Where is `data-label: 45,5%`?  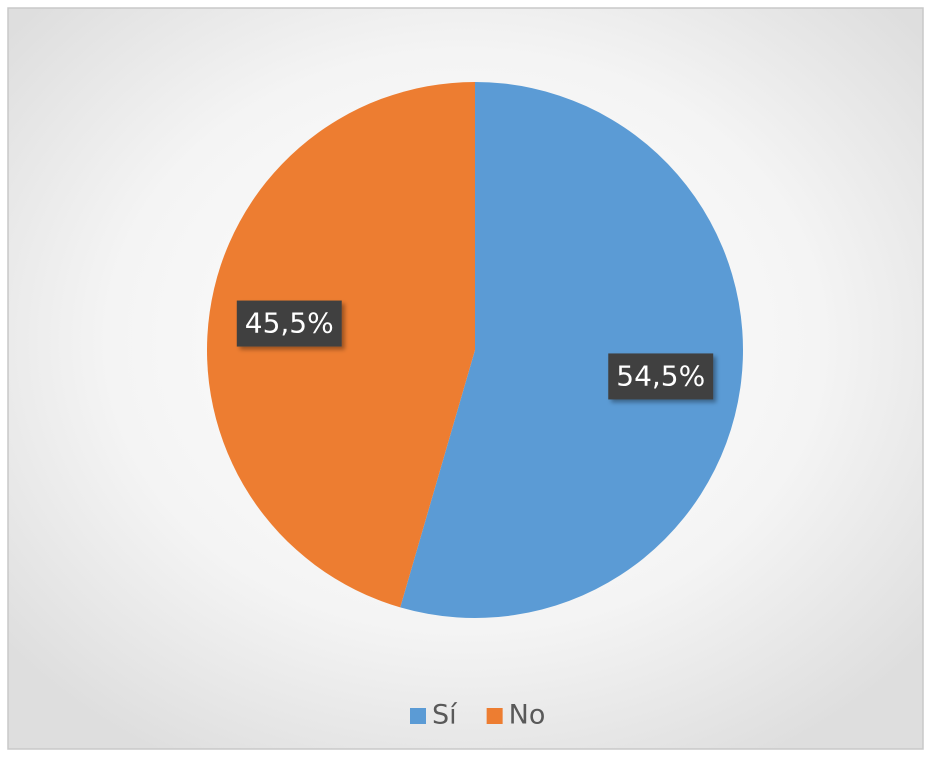 data-label: 45,5% is located at coordinates (289, 323).